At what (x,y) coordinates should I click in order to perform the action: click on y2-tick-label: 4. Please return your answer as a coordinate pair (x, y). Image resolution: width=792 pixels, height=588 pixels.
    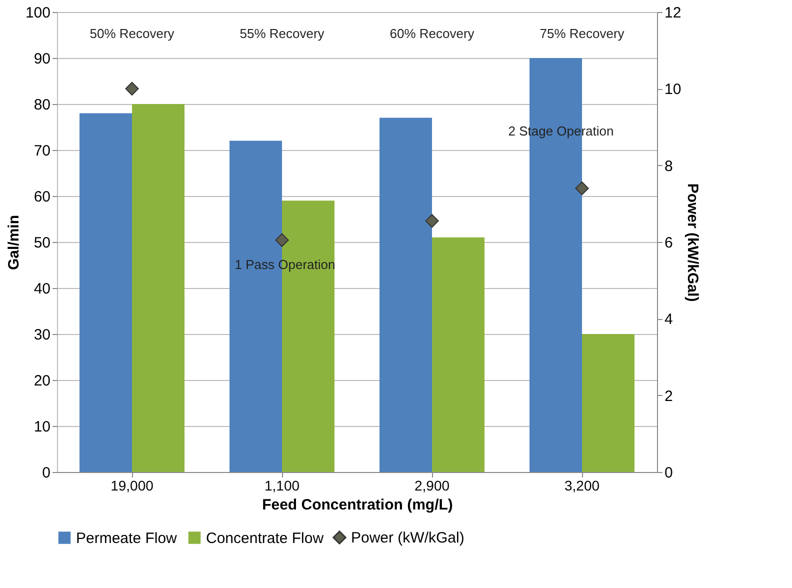
    Looking at the image, I should click on (668, 319).